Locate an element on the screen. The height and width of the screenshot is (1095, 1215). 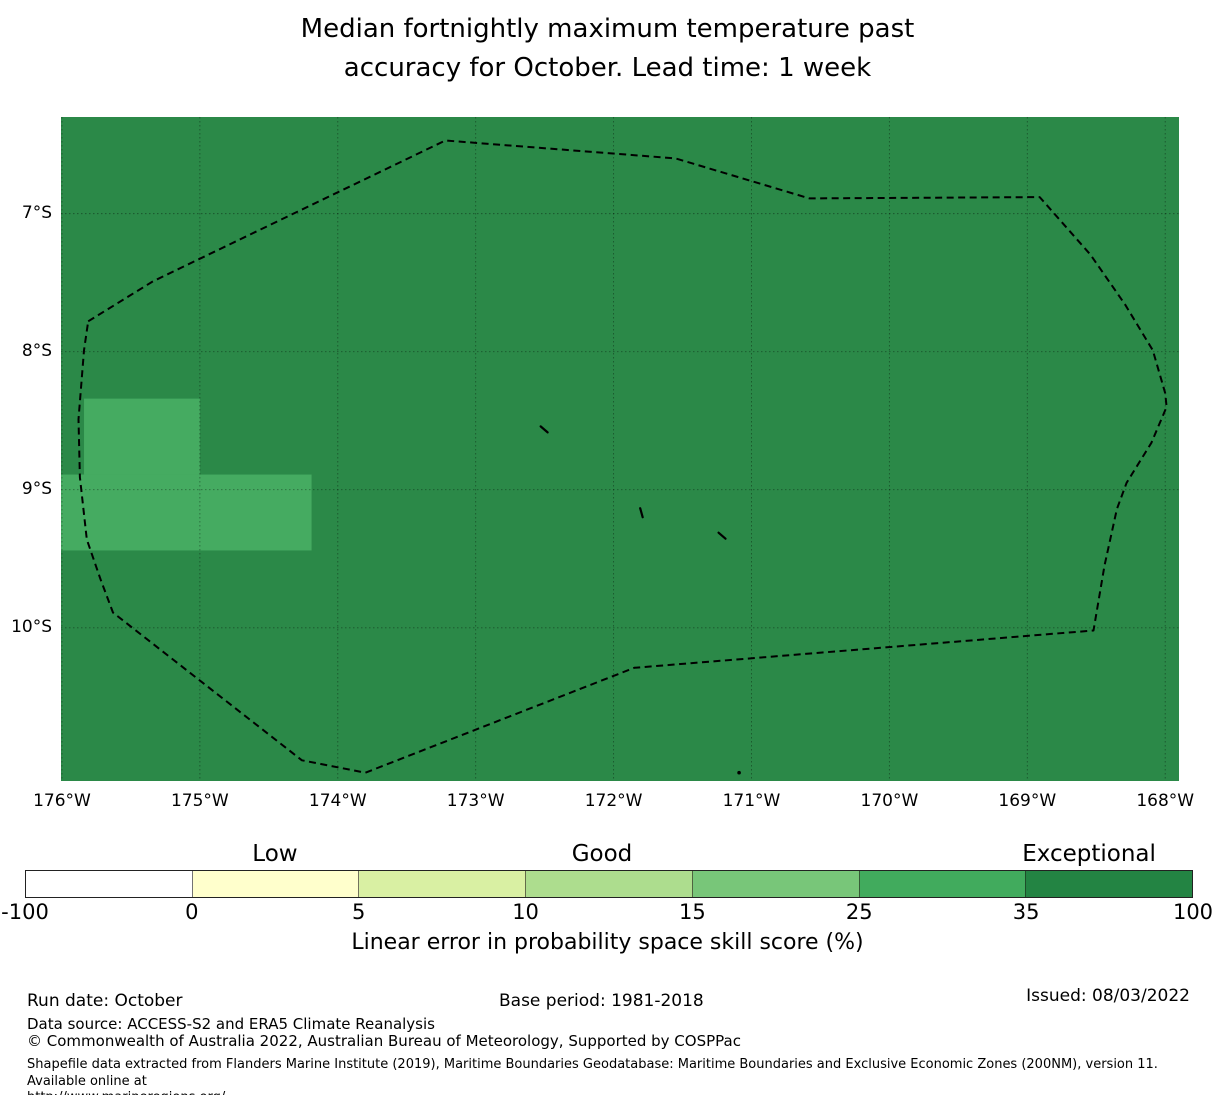
chart-title-line2: accuracy for October. Lead time: 1 week is located at coordinates (607, 68).